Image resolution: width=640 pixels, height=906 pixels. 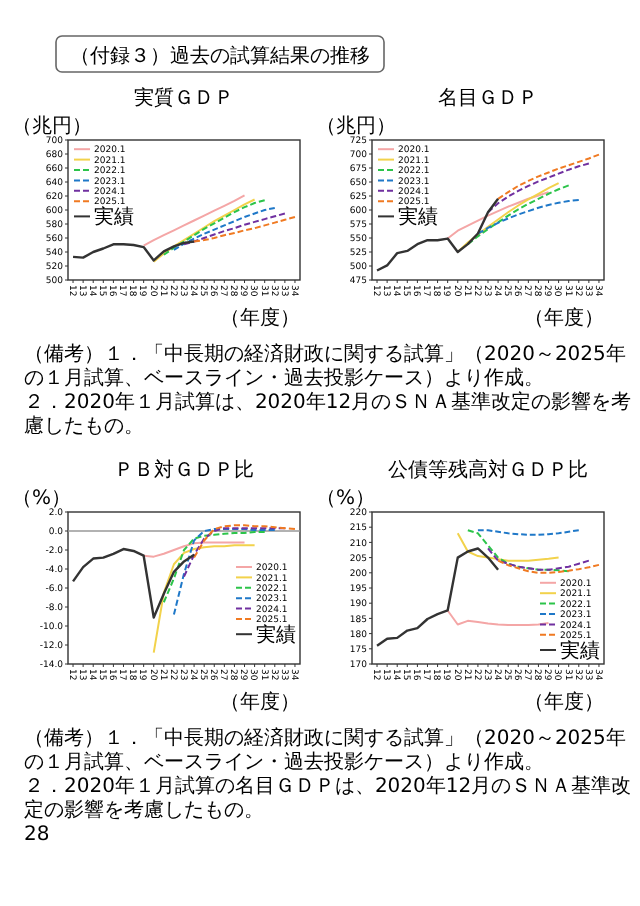 I want to click on chart-title: ＰＢ対ＧＤＰ比, so click(x=184, y=470).